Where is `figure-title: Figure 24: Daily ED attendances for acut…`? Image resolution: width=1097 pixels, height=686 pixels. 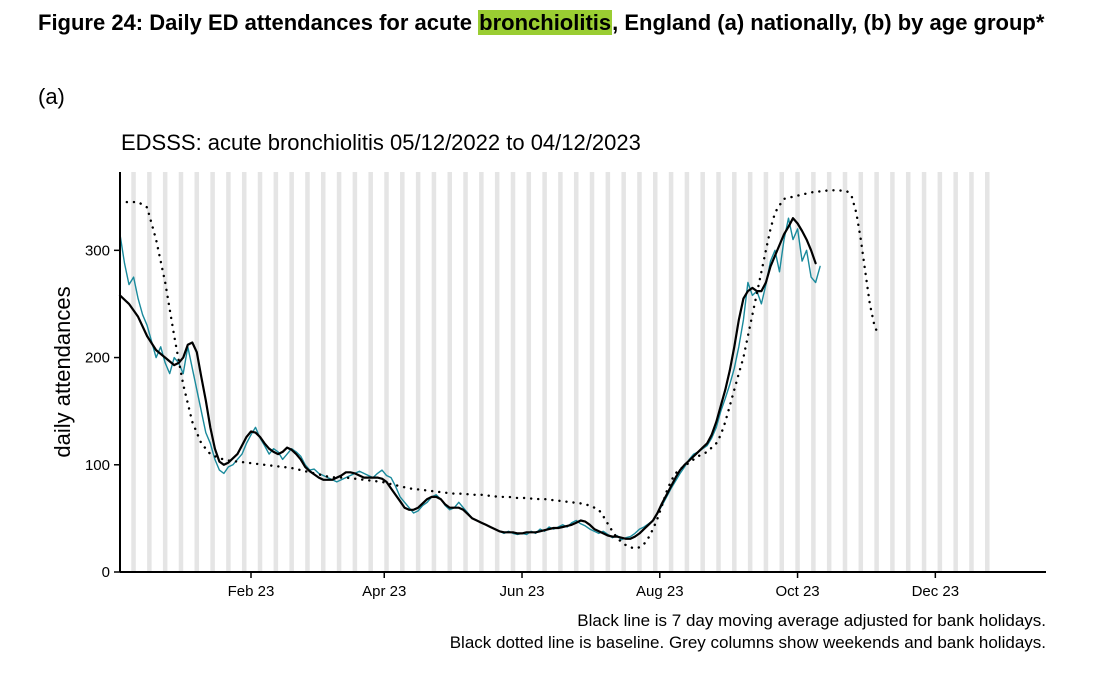
figure-title: Figure 24: Daily ED attendances for acut… is located at coordinates (558, 23).